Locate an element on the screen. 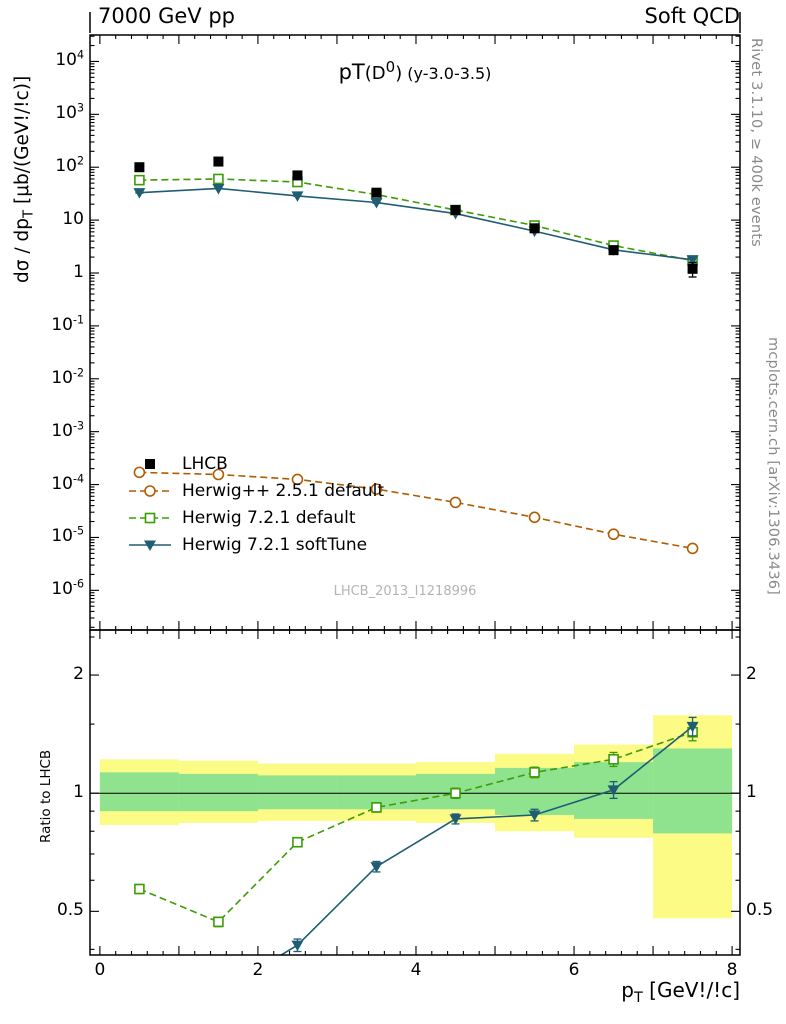 Image resolution: width=786 pixels, height=1024 pixels. tick-label: 10⁴ is located at coordinates (69, 59).